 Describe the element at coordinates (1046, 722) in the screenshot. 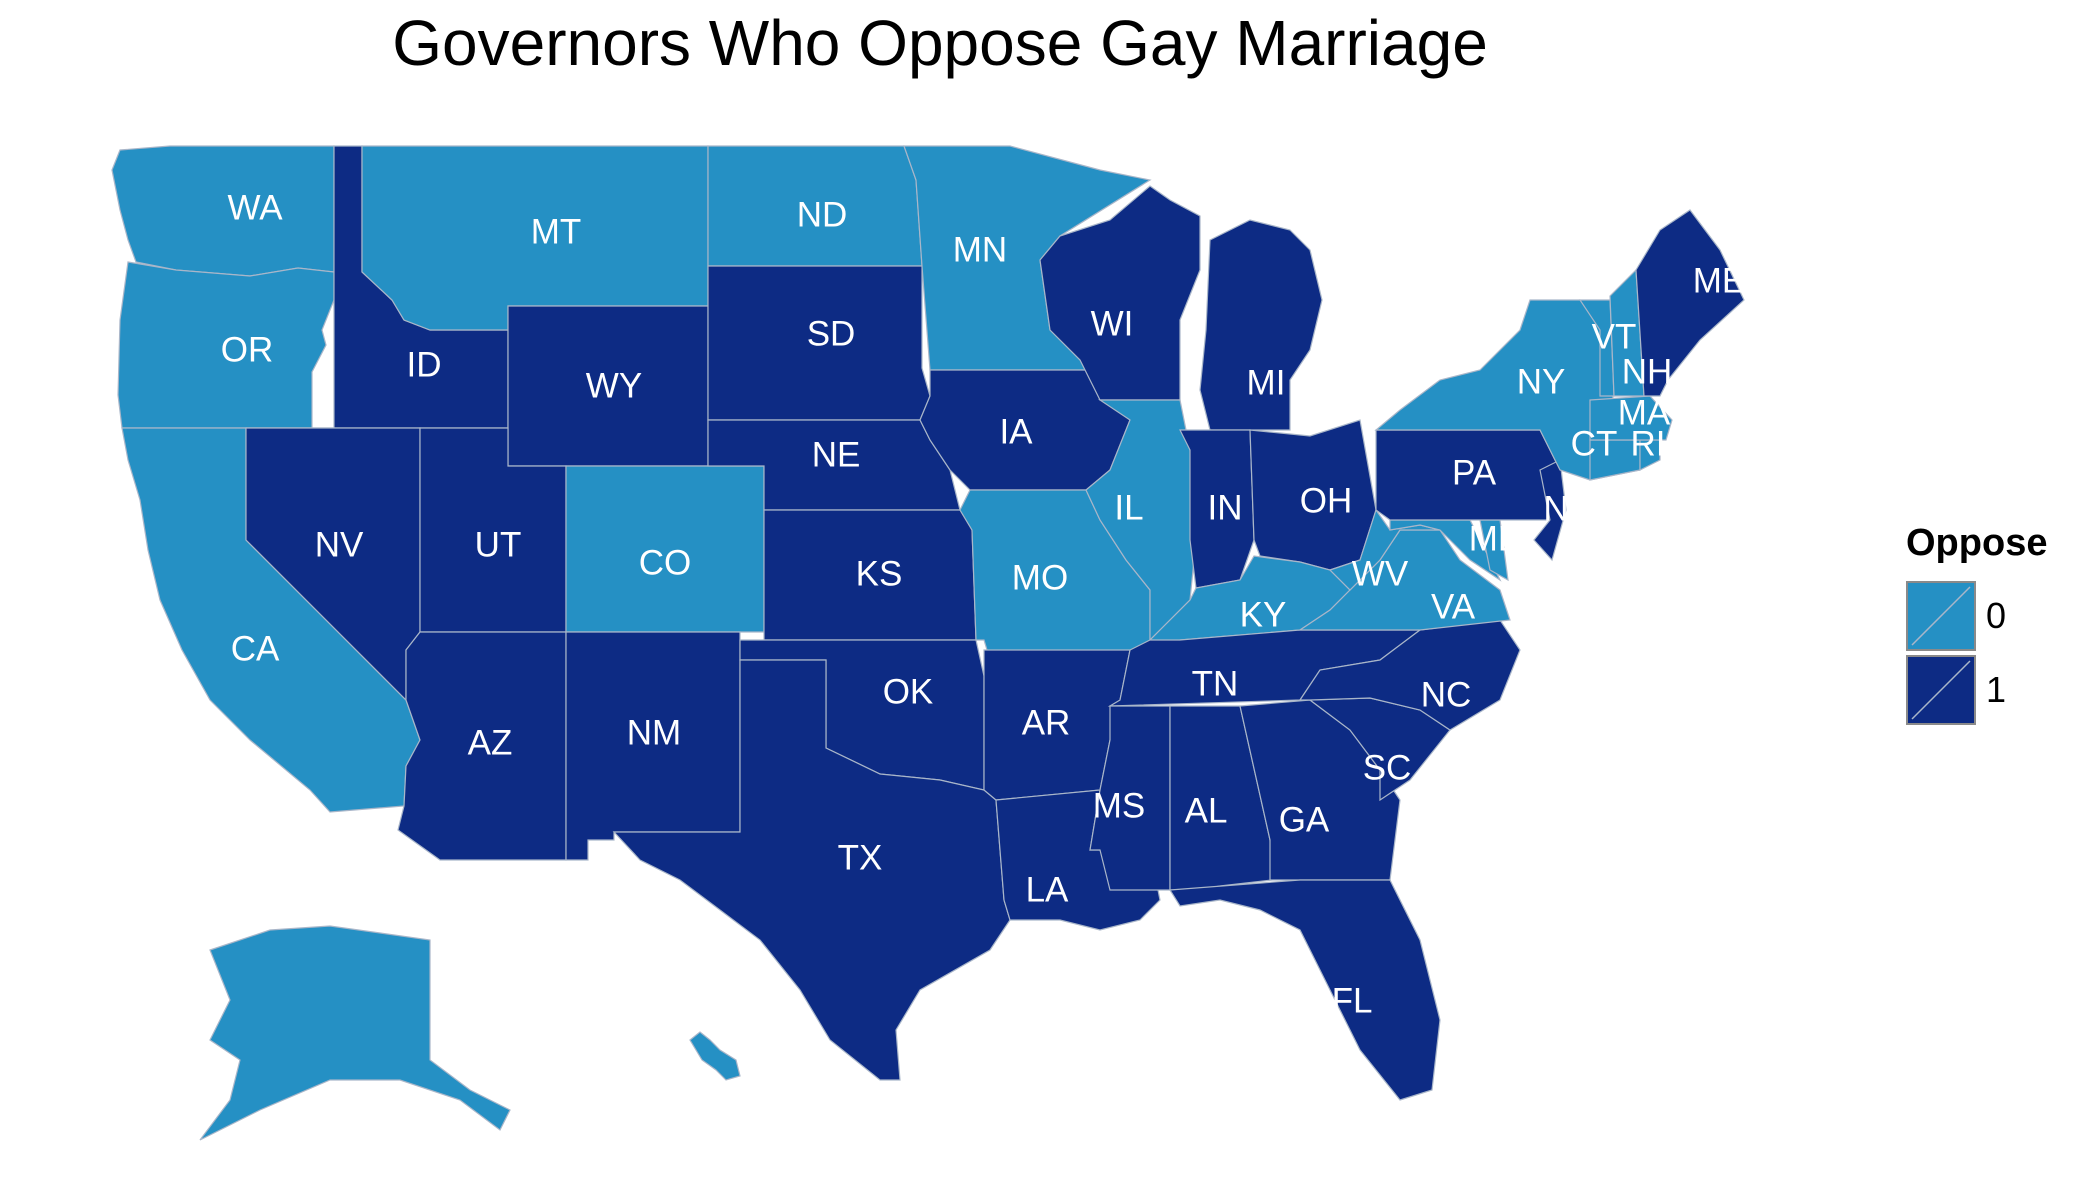

I see `state-label-ar: AR` at that location.